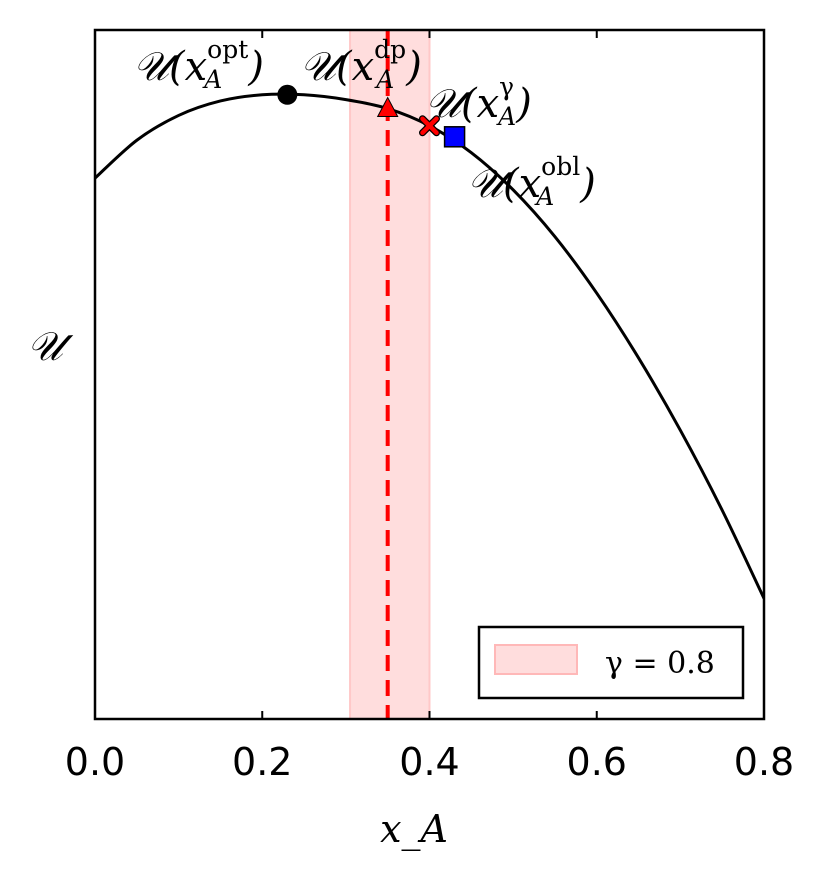  I want to click on marker-label-layer: 𝒰(xopt A) 𝒰(xdp A)𝒰(xγ A) 𝒰(xobl A), so click(364, 123).